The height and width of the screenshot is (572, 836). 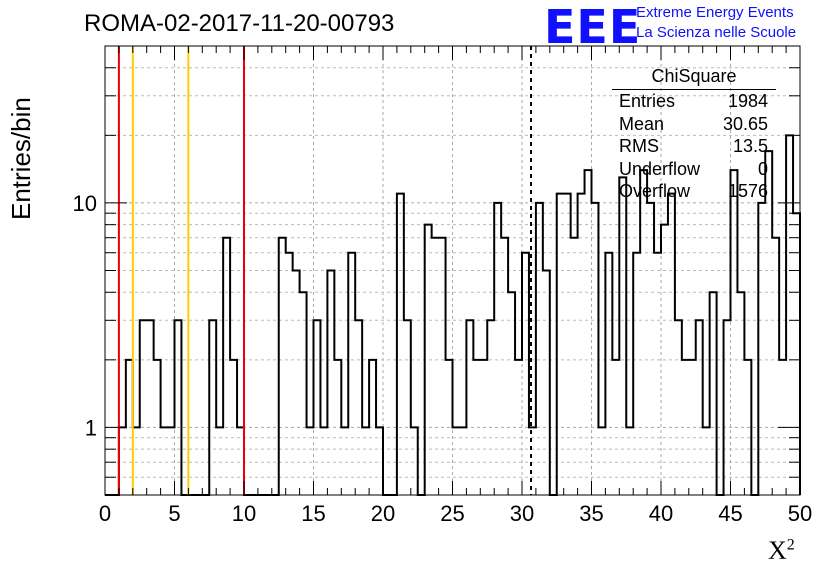 What do you see at coordinates (85, 203) in the screenshot?
I see `y-tick-label: 10` at bounding box center [85, 203].